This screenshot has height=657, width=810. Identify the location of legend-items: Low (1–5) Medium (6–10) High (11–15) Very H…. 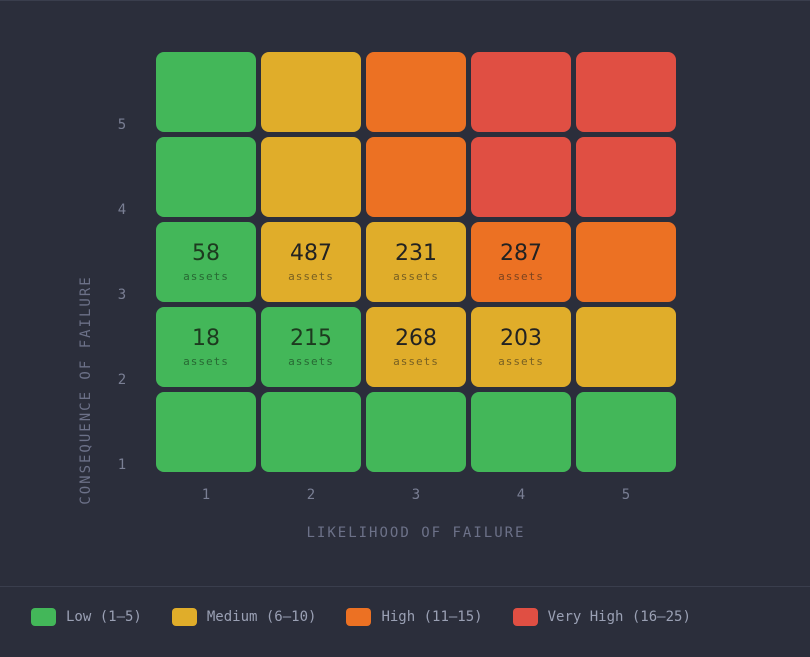
(376, 617).